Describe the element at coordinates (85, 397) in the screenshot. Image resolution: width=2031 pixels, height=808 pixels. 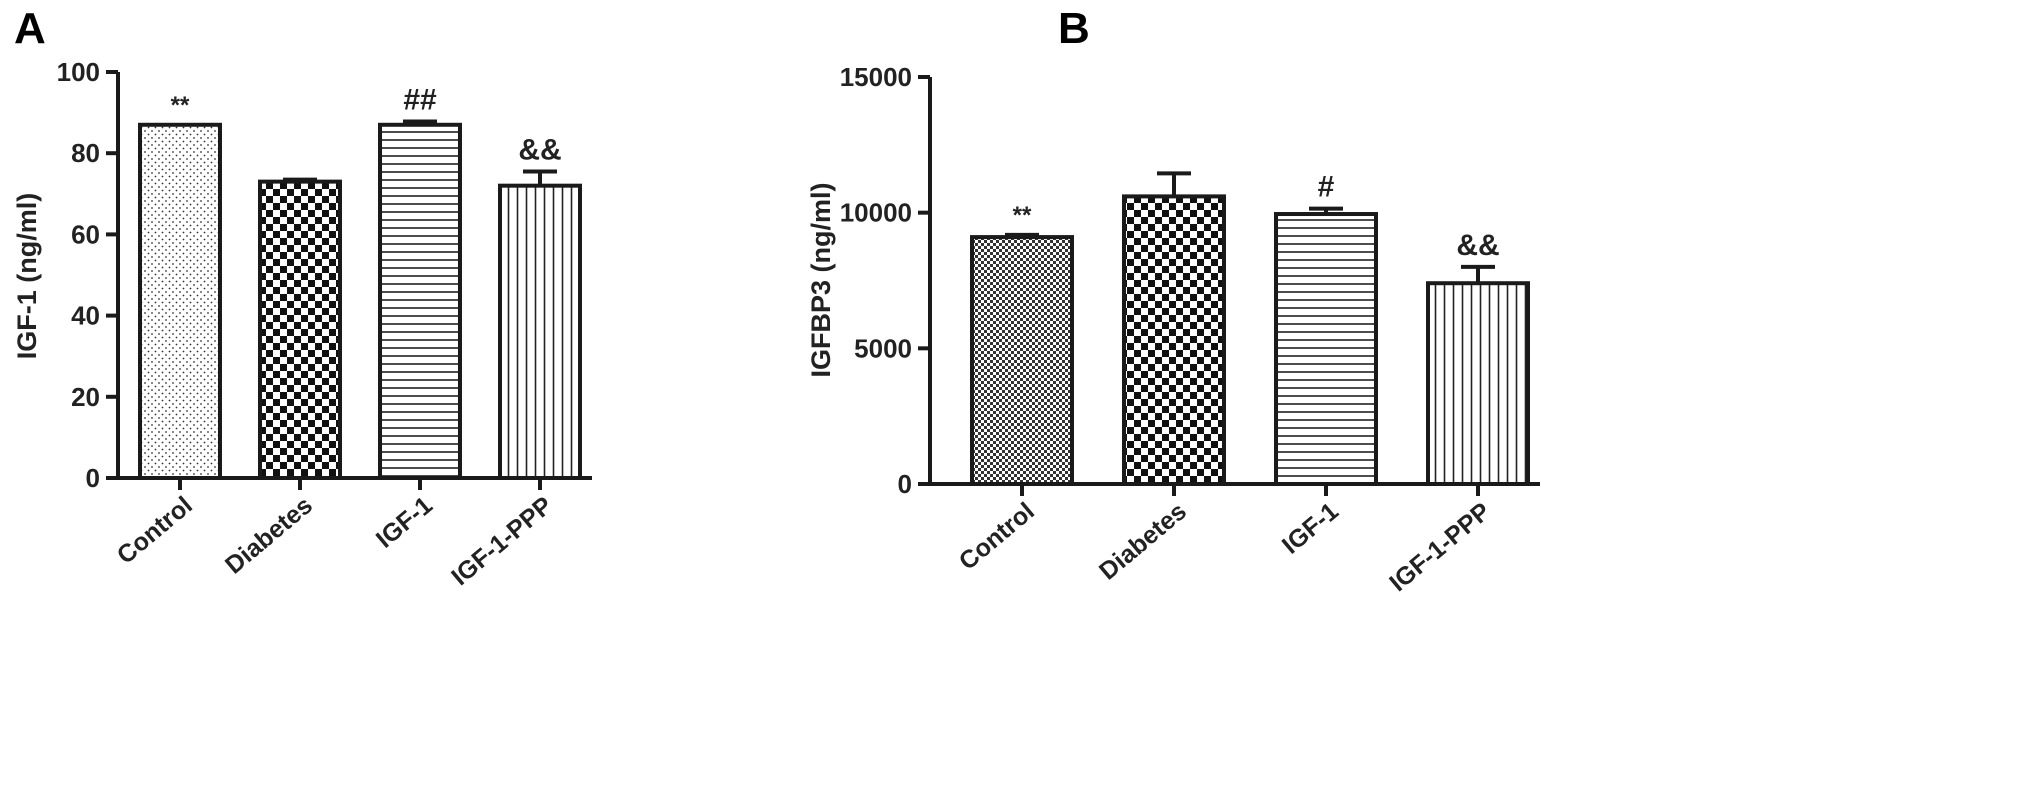
I see `y-tick-label: 20` at that location.